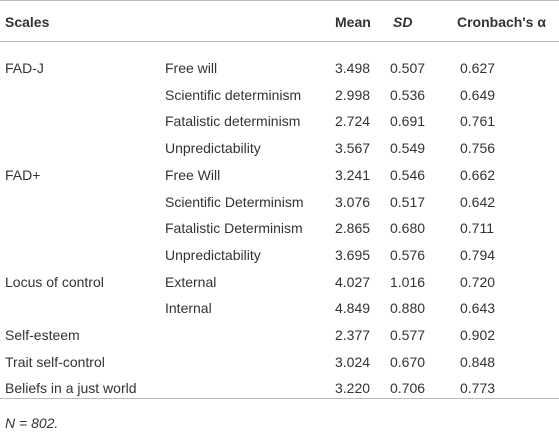 This screenshot has height=432, width=559. What do you see at coordinates (279, 41) in the screenshot?
I see `header-rule` at bounding box center [279, 41].